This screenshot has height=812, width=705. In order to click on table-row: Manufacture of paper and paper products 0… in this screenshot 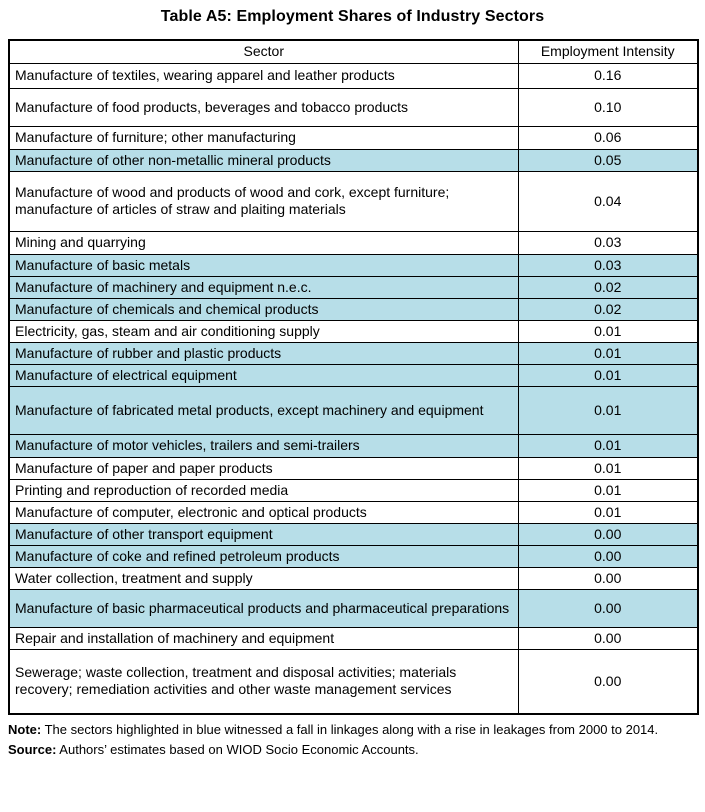, I will do `click(353, 468)`.